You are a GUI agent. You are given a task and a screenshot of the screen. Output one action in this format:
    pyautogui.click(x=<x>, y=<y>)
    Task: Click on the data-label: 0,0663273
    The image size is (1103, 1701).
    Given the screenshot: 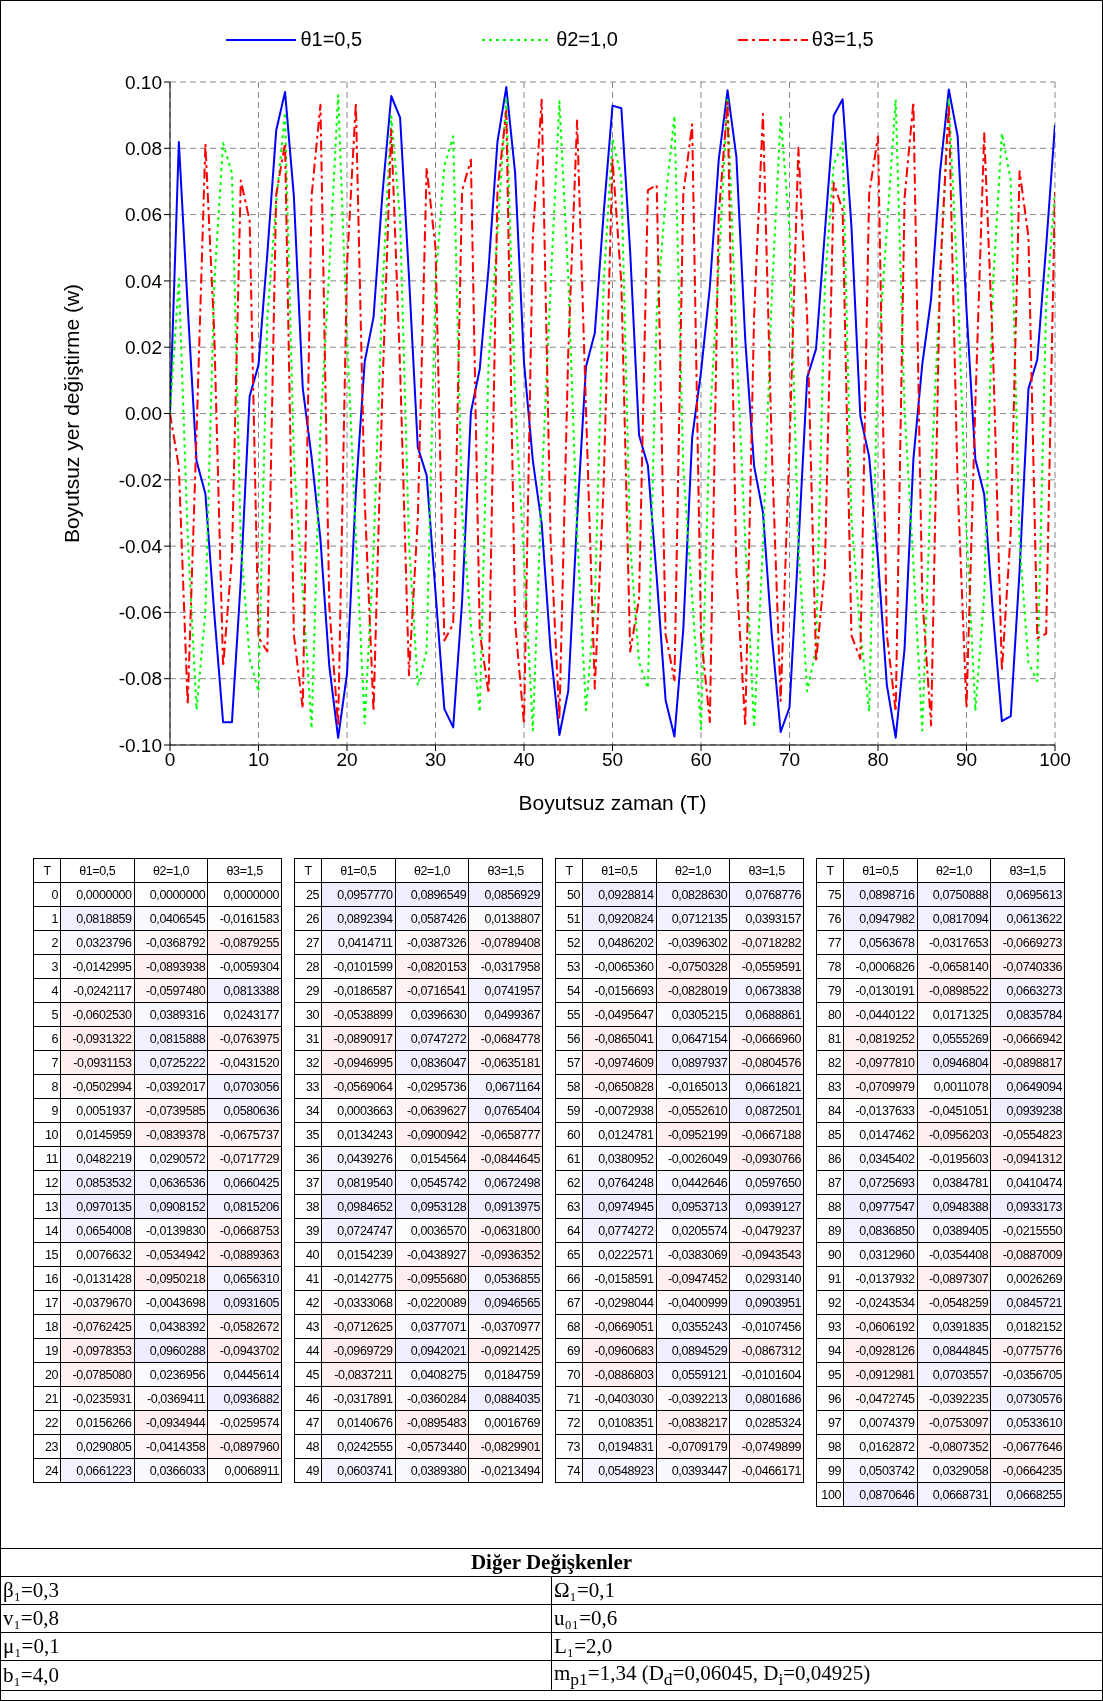 What is the action you would take?
    pyautogui.click(x=1027, y=990)
    